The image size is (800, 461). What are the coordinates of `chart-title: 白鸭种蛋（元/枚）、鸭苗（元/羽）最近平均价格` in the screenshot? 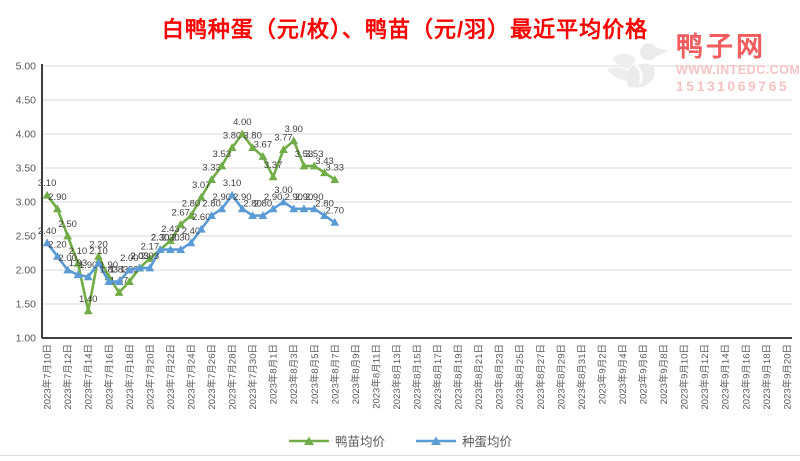 It's located at (405, 29).